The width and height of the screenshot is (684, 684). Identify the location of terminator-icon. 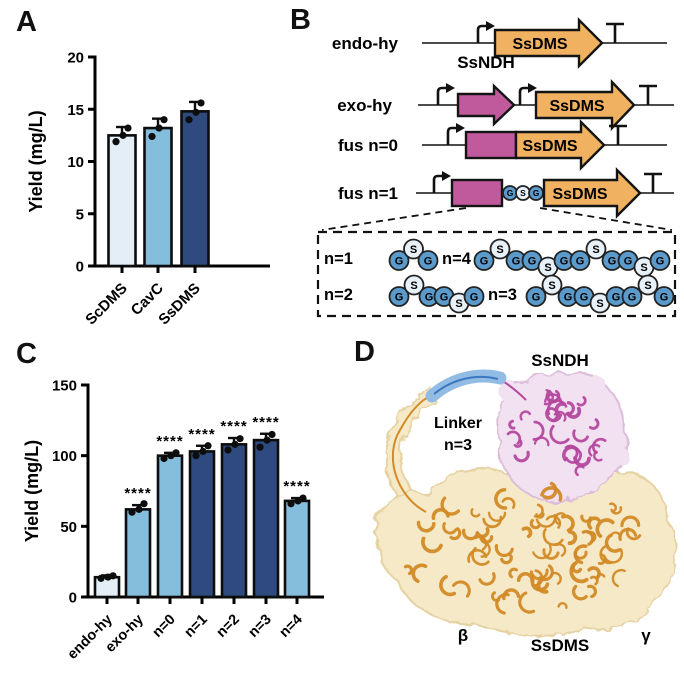
(615, 32).